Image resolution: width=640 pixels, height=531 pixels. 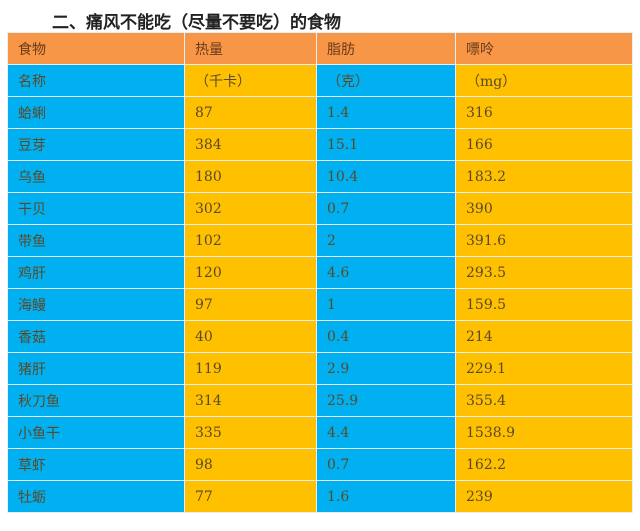 What do you see at coordinates (386, 240) in the screenshot?
I see `cell-fat: 2` at bounding box center [386, 240].